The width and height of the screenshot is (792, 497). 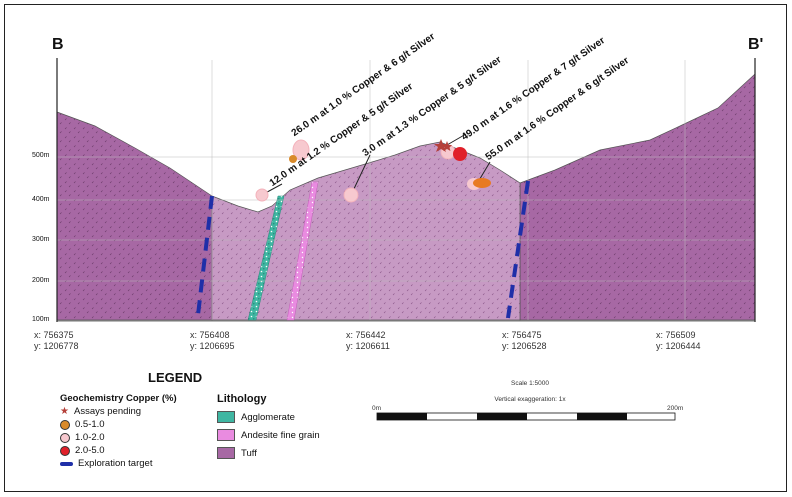 What do you see at coordinates (637, 197) in the screenshot?
I see `tuff-outer-right` at bounding box center [637, 197].